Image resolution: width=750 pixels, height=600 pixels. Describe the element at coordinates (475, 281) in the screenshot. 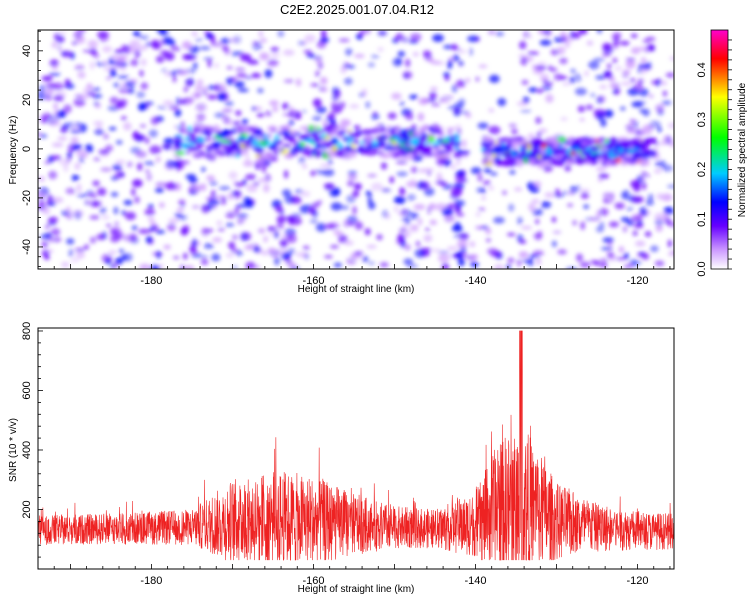

I see `spectrogram-x-tick-label: -140` at that location.